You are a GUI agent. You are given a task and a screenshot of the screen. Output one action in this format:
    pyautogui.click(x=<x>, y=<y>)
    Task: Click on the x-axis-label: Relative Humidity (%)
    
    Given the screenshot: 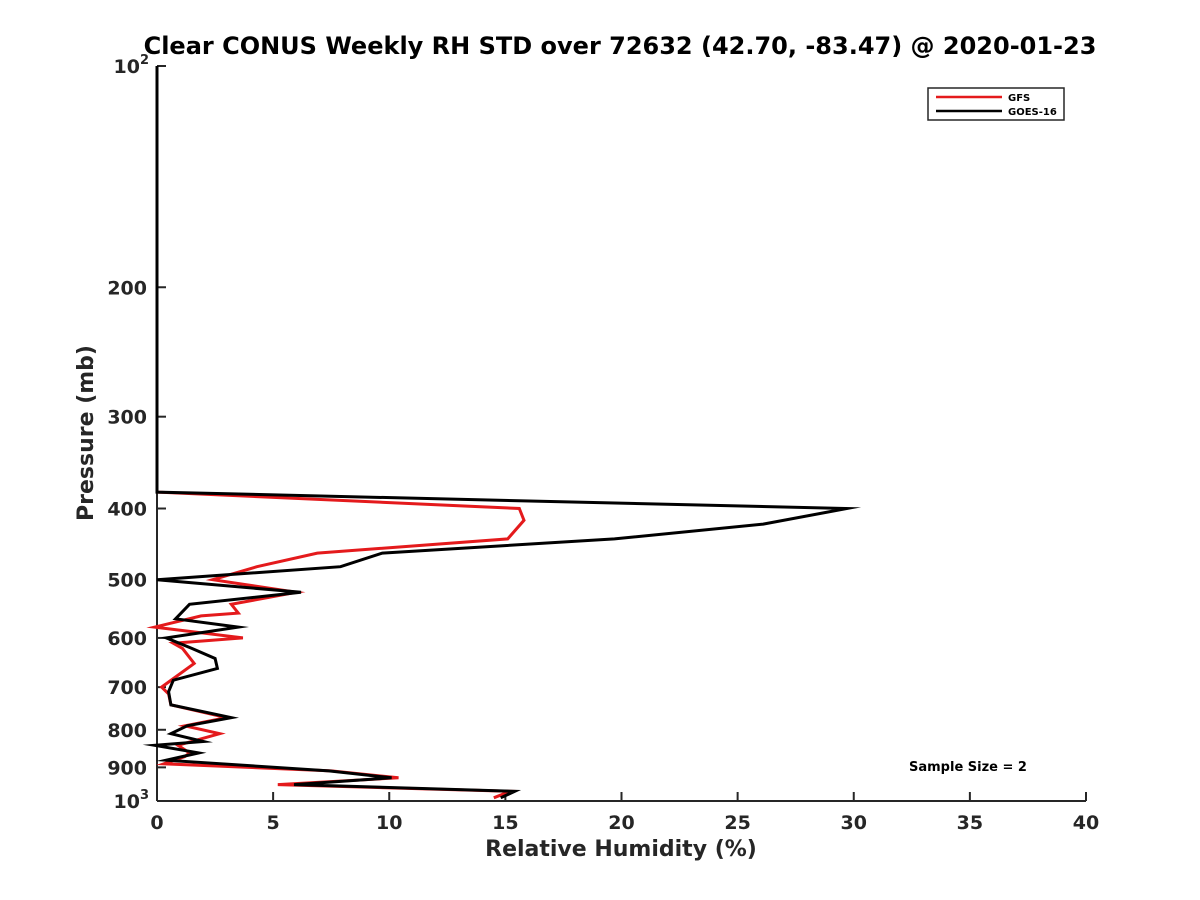 What is the action you would take?
    pyautogui.click(x=621, y=849)
    